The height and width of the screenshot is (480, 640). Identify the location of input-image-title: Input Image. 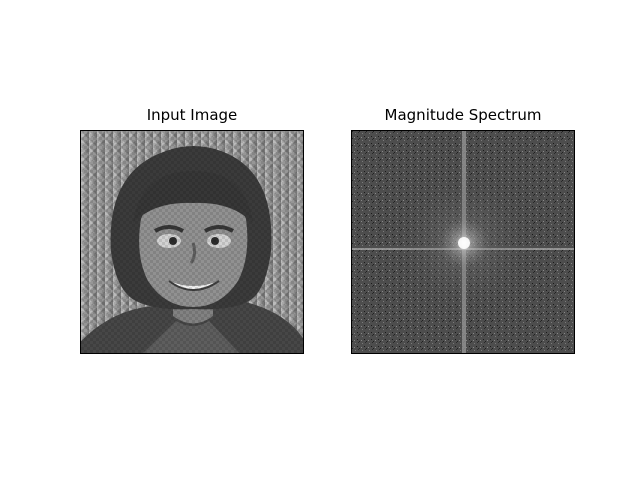
(192, 115).